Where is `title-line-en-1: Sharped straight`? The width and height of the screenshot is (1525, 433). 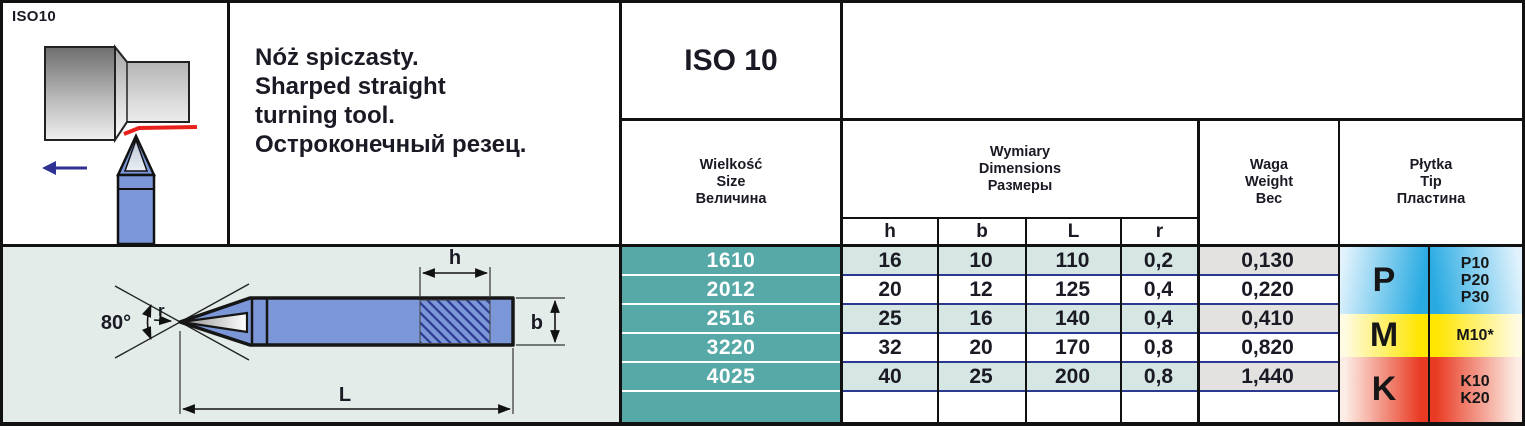 title-line-en-1: Sharped straight is located at coordinates (350, 86).